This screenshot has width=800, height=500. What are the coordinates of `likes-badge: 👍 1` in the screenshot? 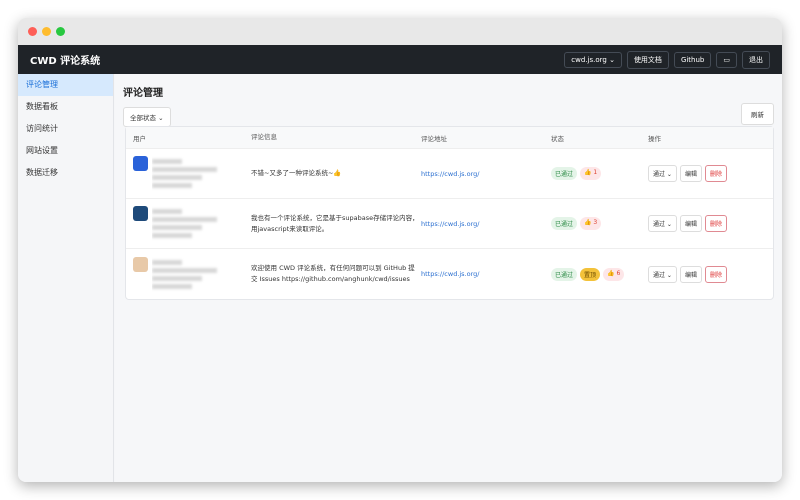 It's located at (591, 173).